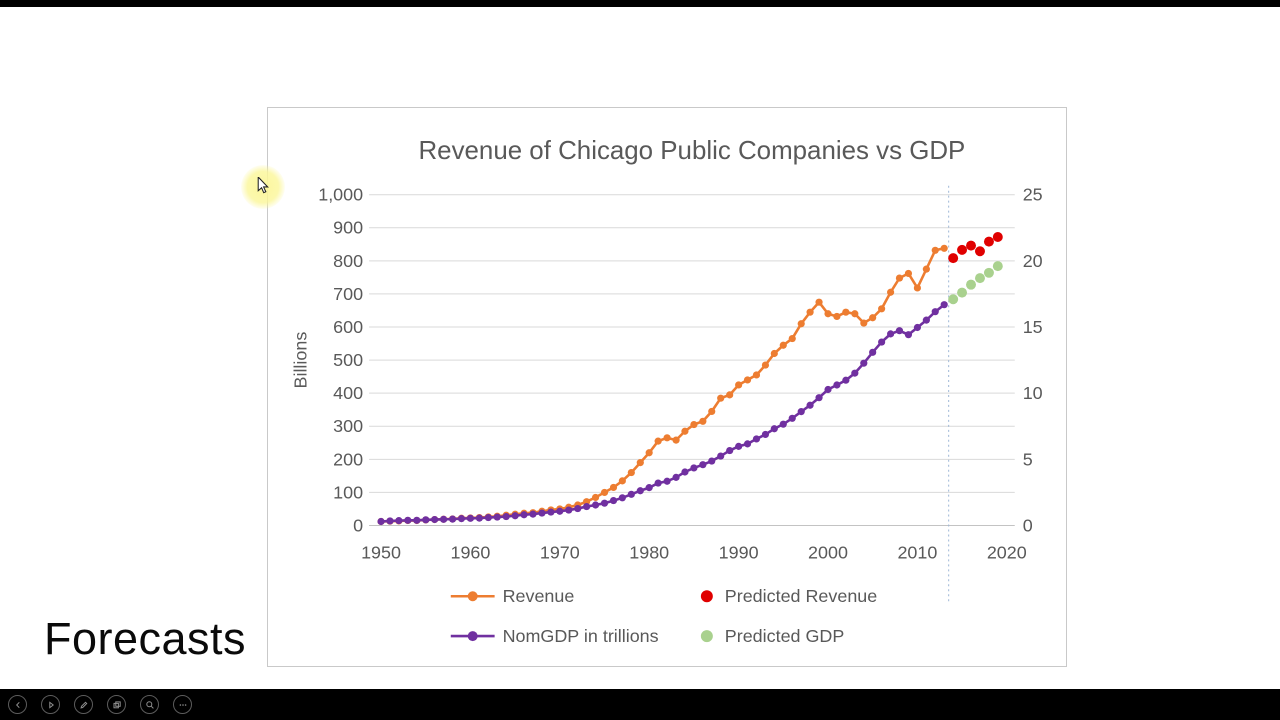 The width and height of the screenshot is (1280, 720). Describe the element at coordinates (801, 596) in the screenshot. I see `legend-label: Predicted Revenue` at that location.